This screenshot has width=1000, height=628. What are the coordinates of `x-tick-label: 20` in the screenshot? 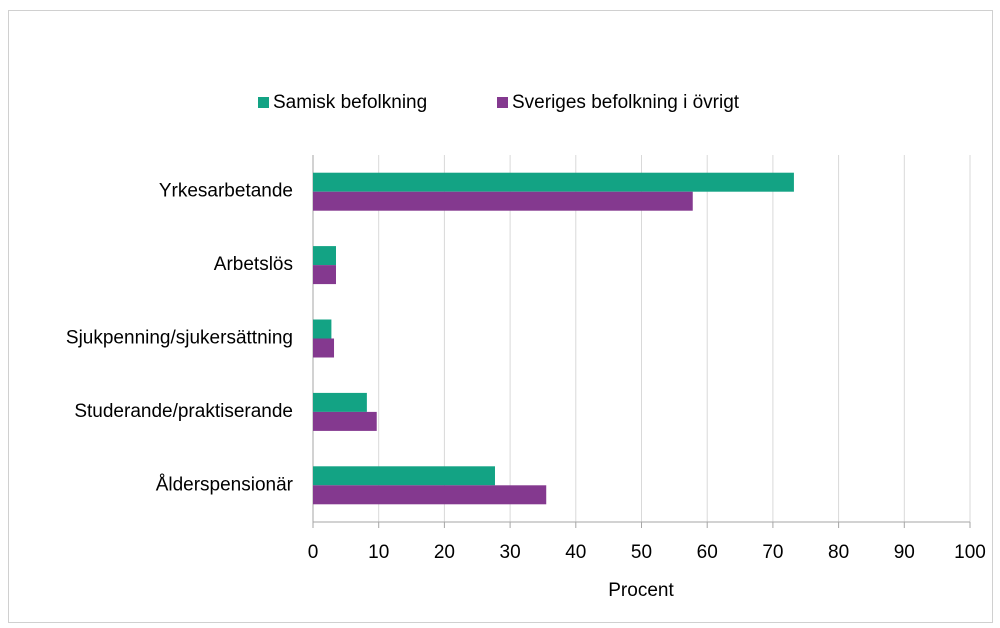 It's located at (444, 552).